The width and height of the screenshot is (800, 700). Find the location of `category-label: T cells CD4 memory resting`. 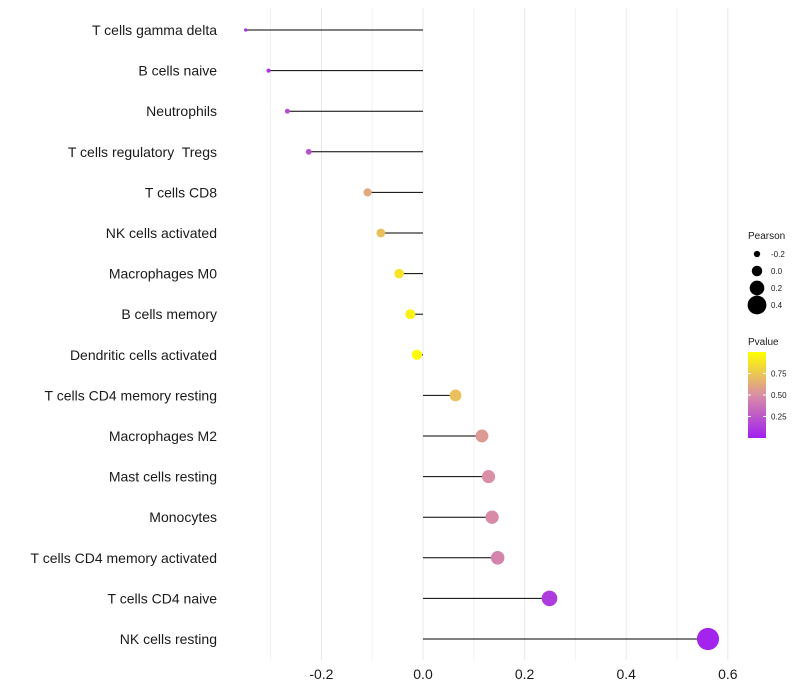

category-label: T cells CD4 memory resting is located at coordinates (131, 395).